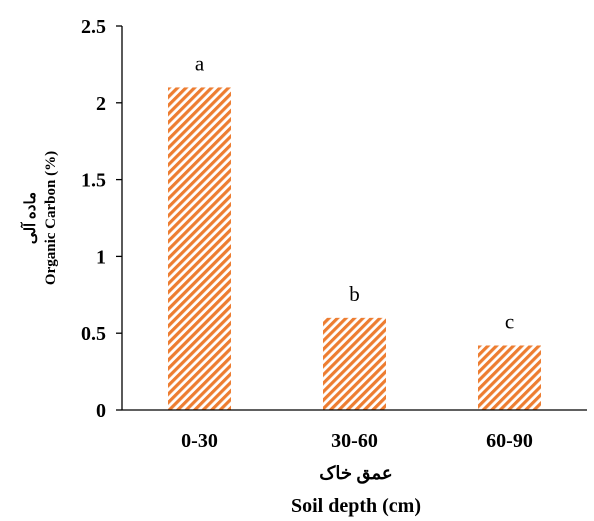 The image size is (594, 521). What do you see at coordinates (101, 219) in the screenshot?
I see `y-ticks-group: 0 0.5 1 1.5 2 2.5` at bounding box center [101, 219].